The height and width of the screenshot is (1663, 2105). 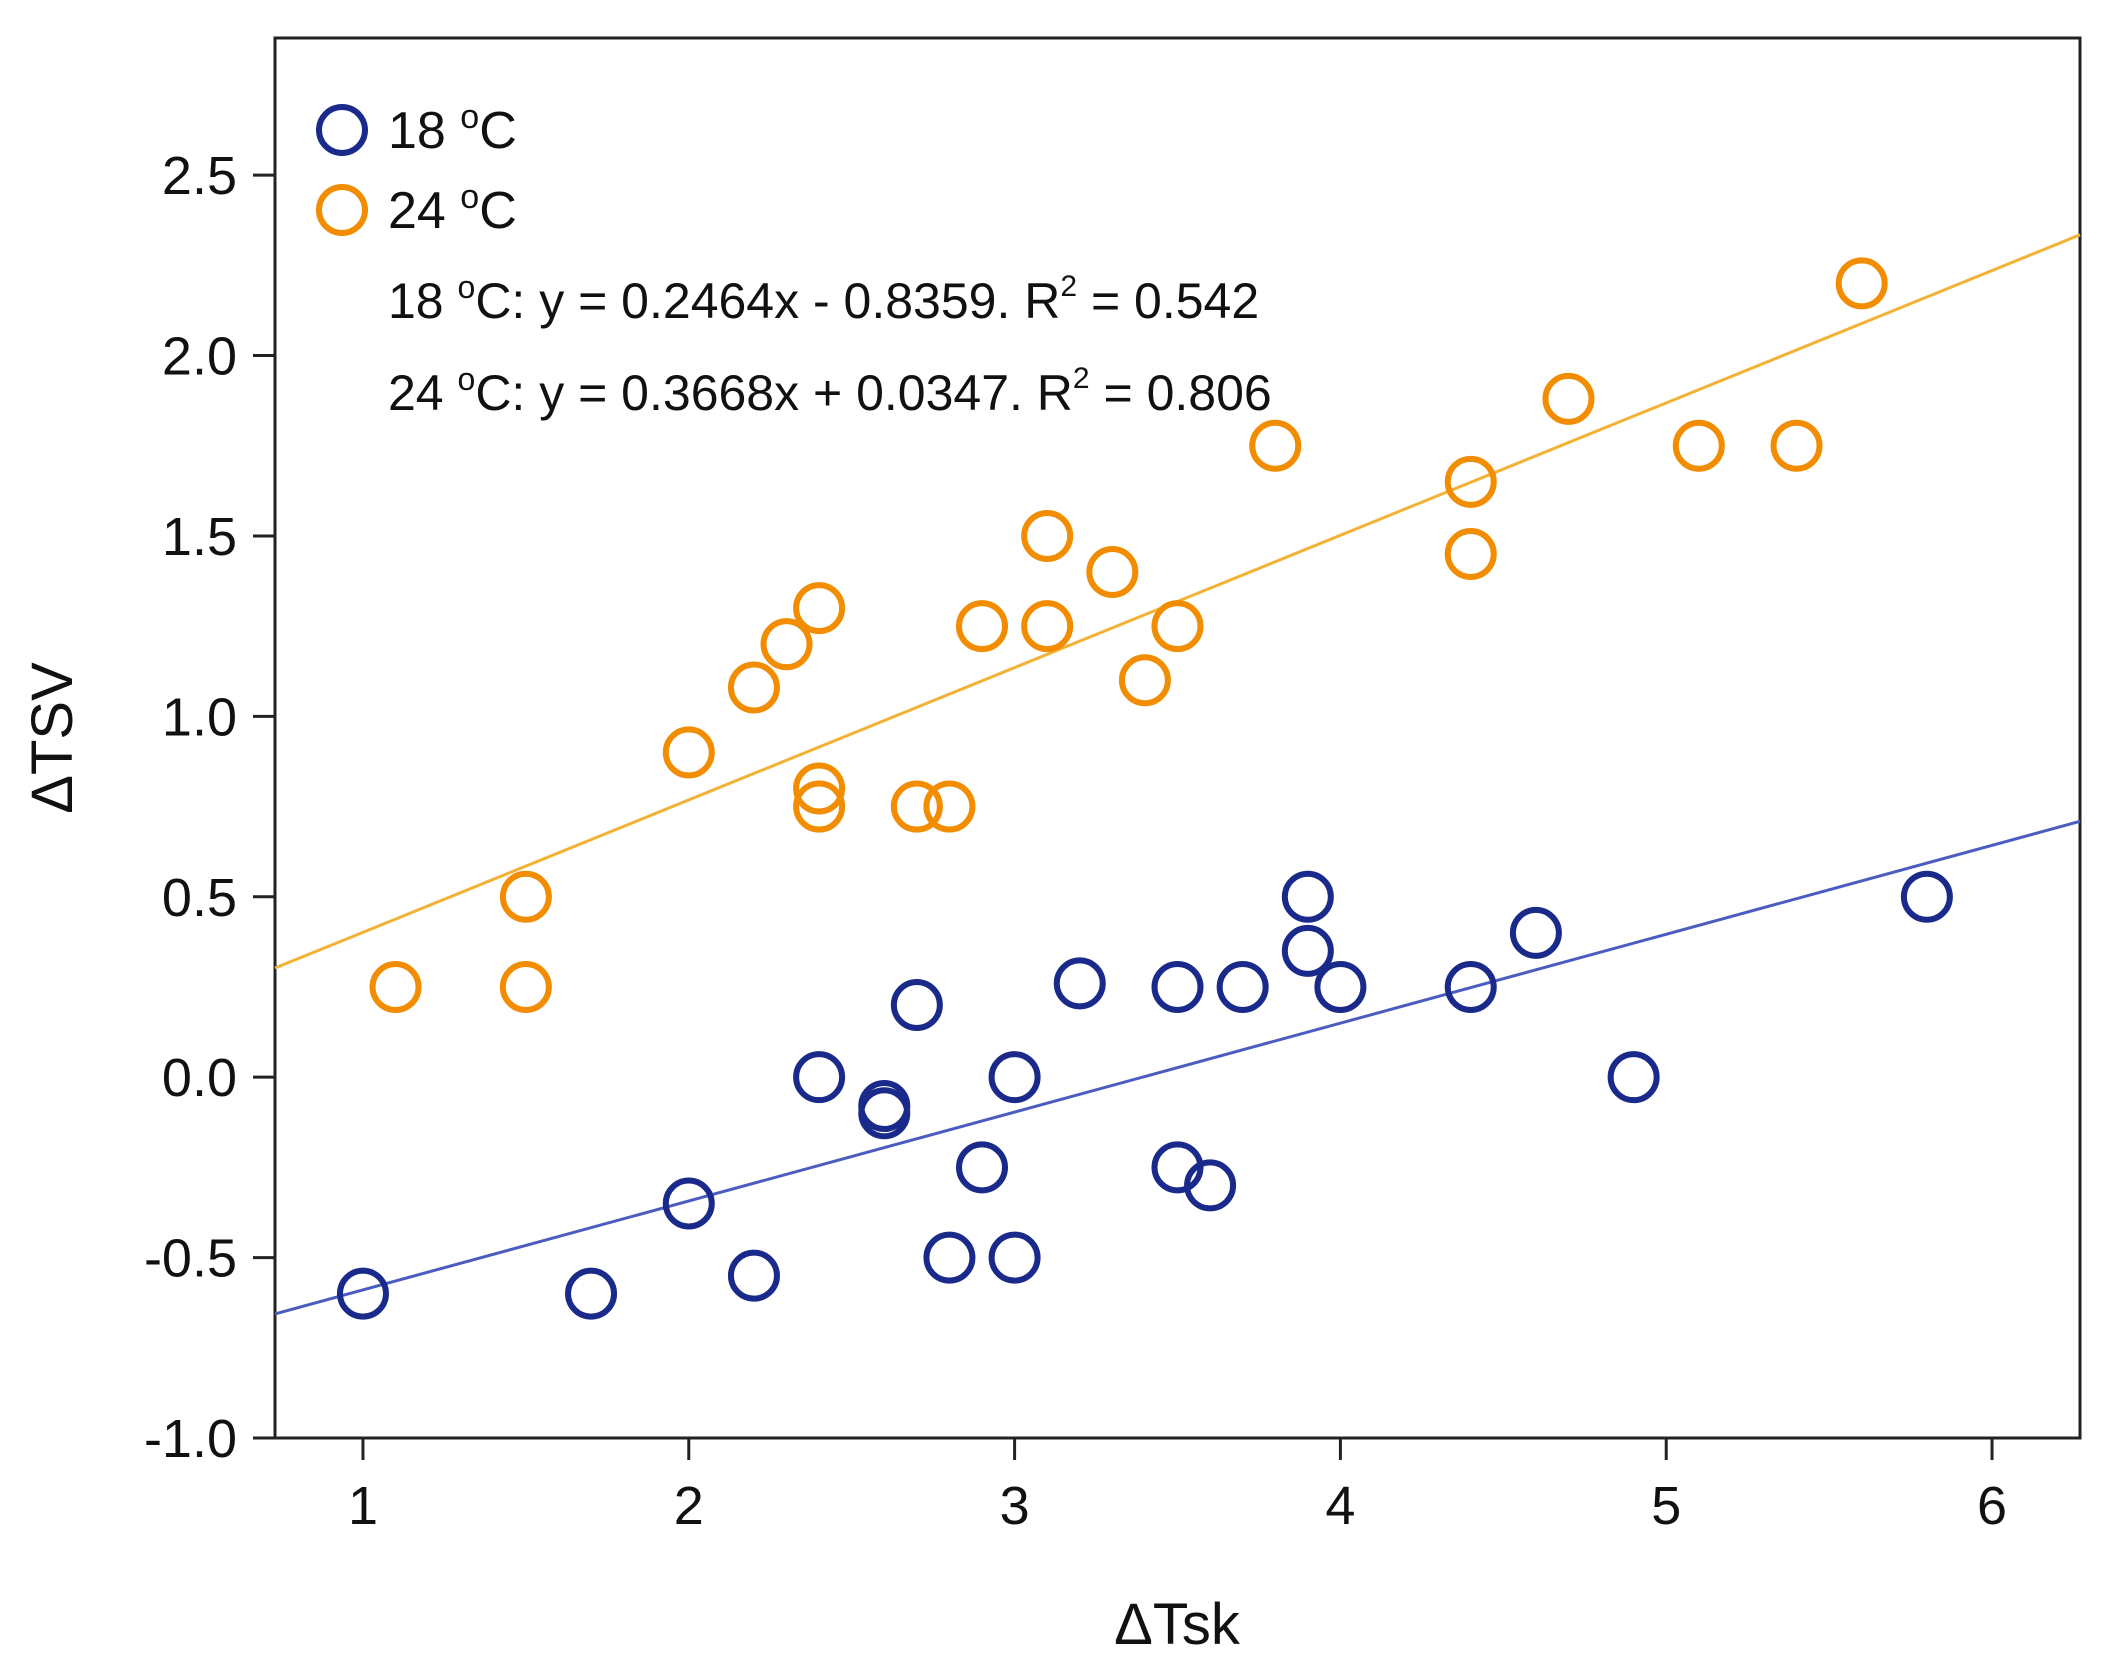 I want to click on regression-equation-24c: 24 oC: y = 0.3668x + 0.0347. R2 = 0.806, so click(x=830, y=391).